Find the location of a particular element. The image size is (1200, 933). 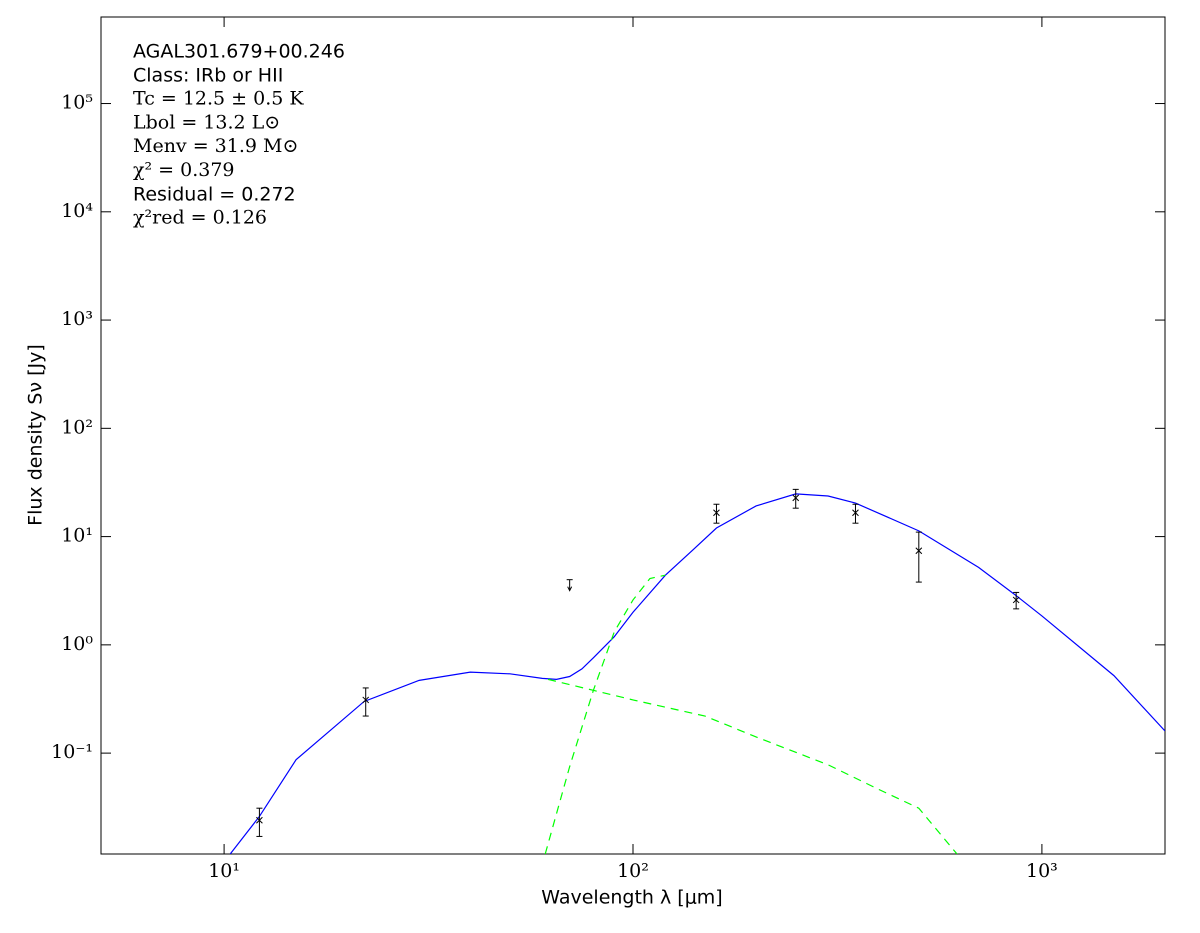

x-tick-label: 10² is located at coordinates (633, 871).